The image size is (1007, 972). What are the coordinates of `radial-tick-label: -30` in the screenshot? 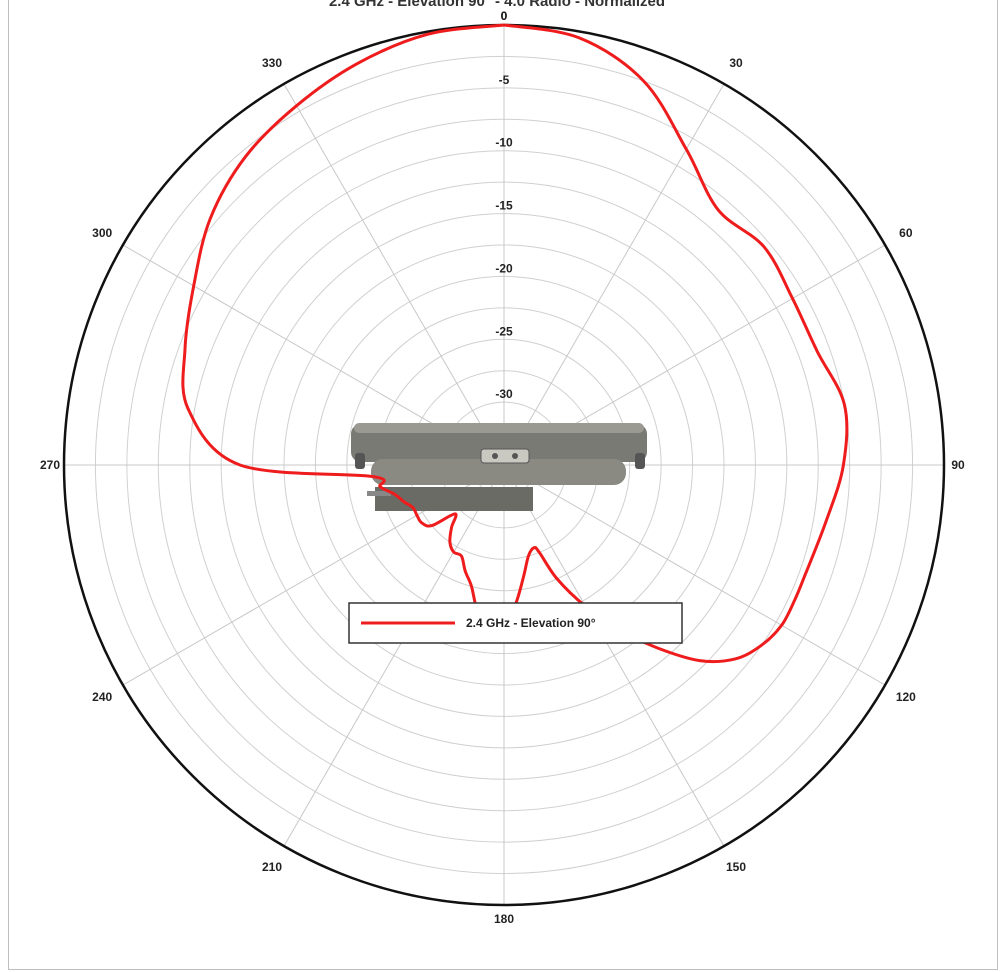 It's located at (504, 394).